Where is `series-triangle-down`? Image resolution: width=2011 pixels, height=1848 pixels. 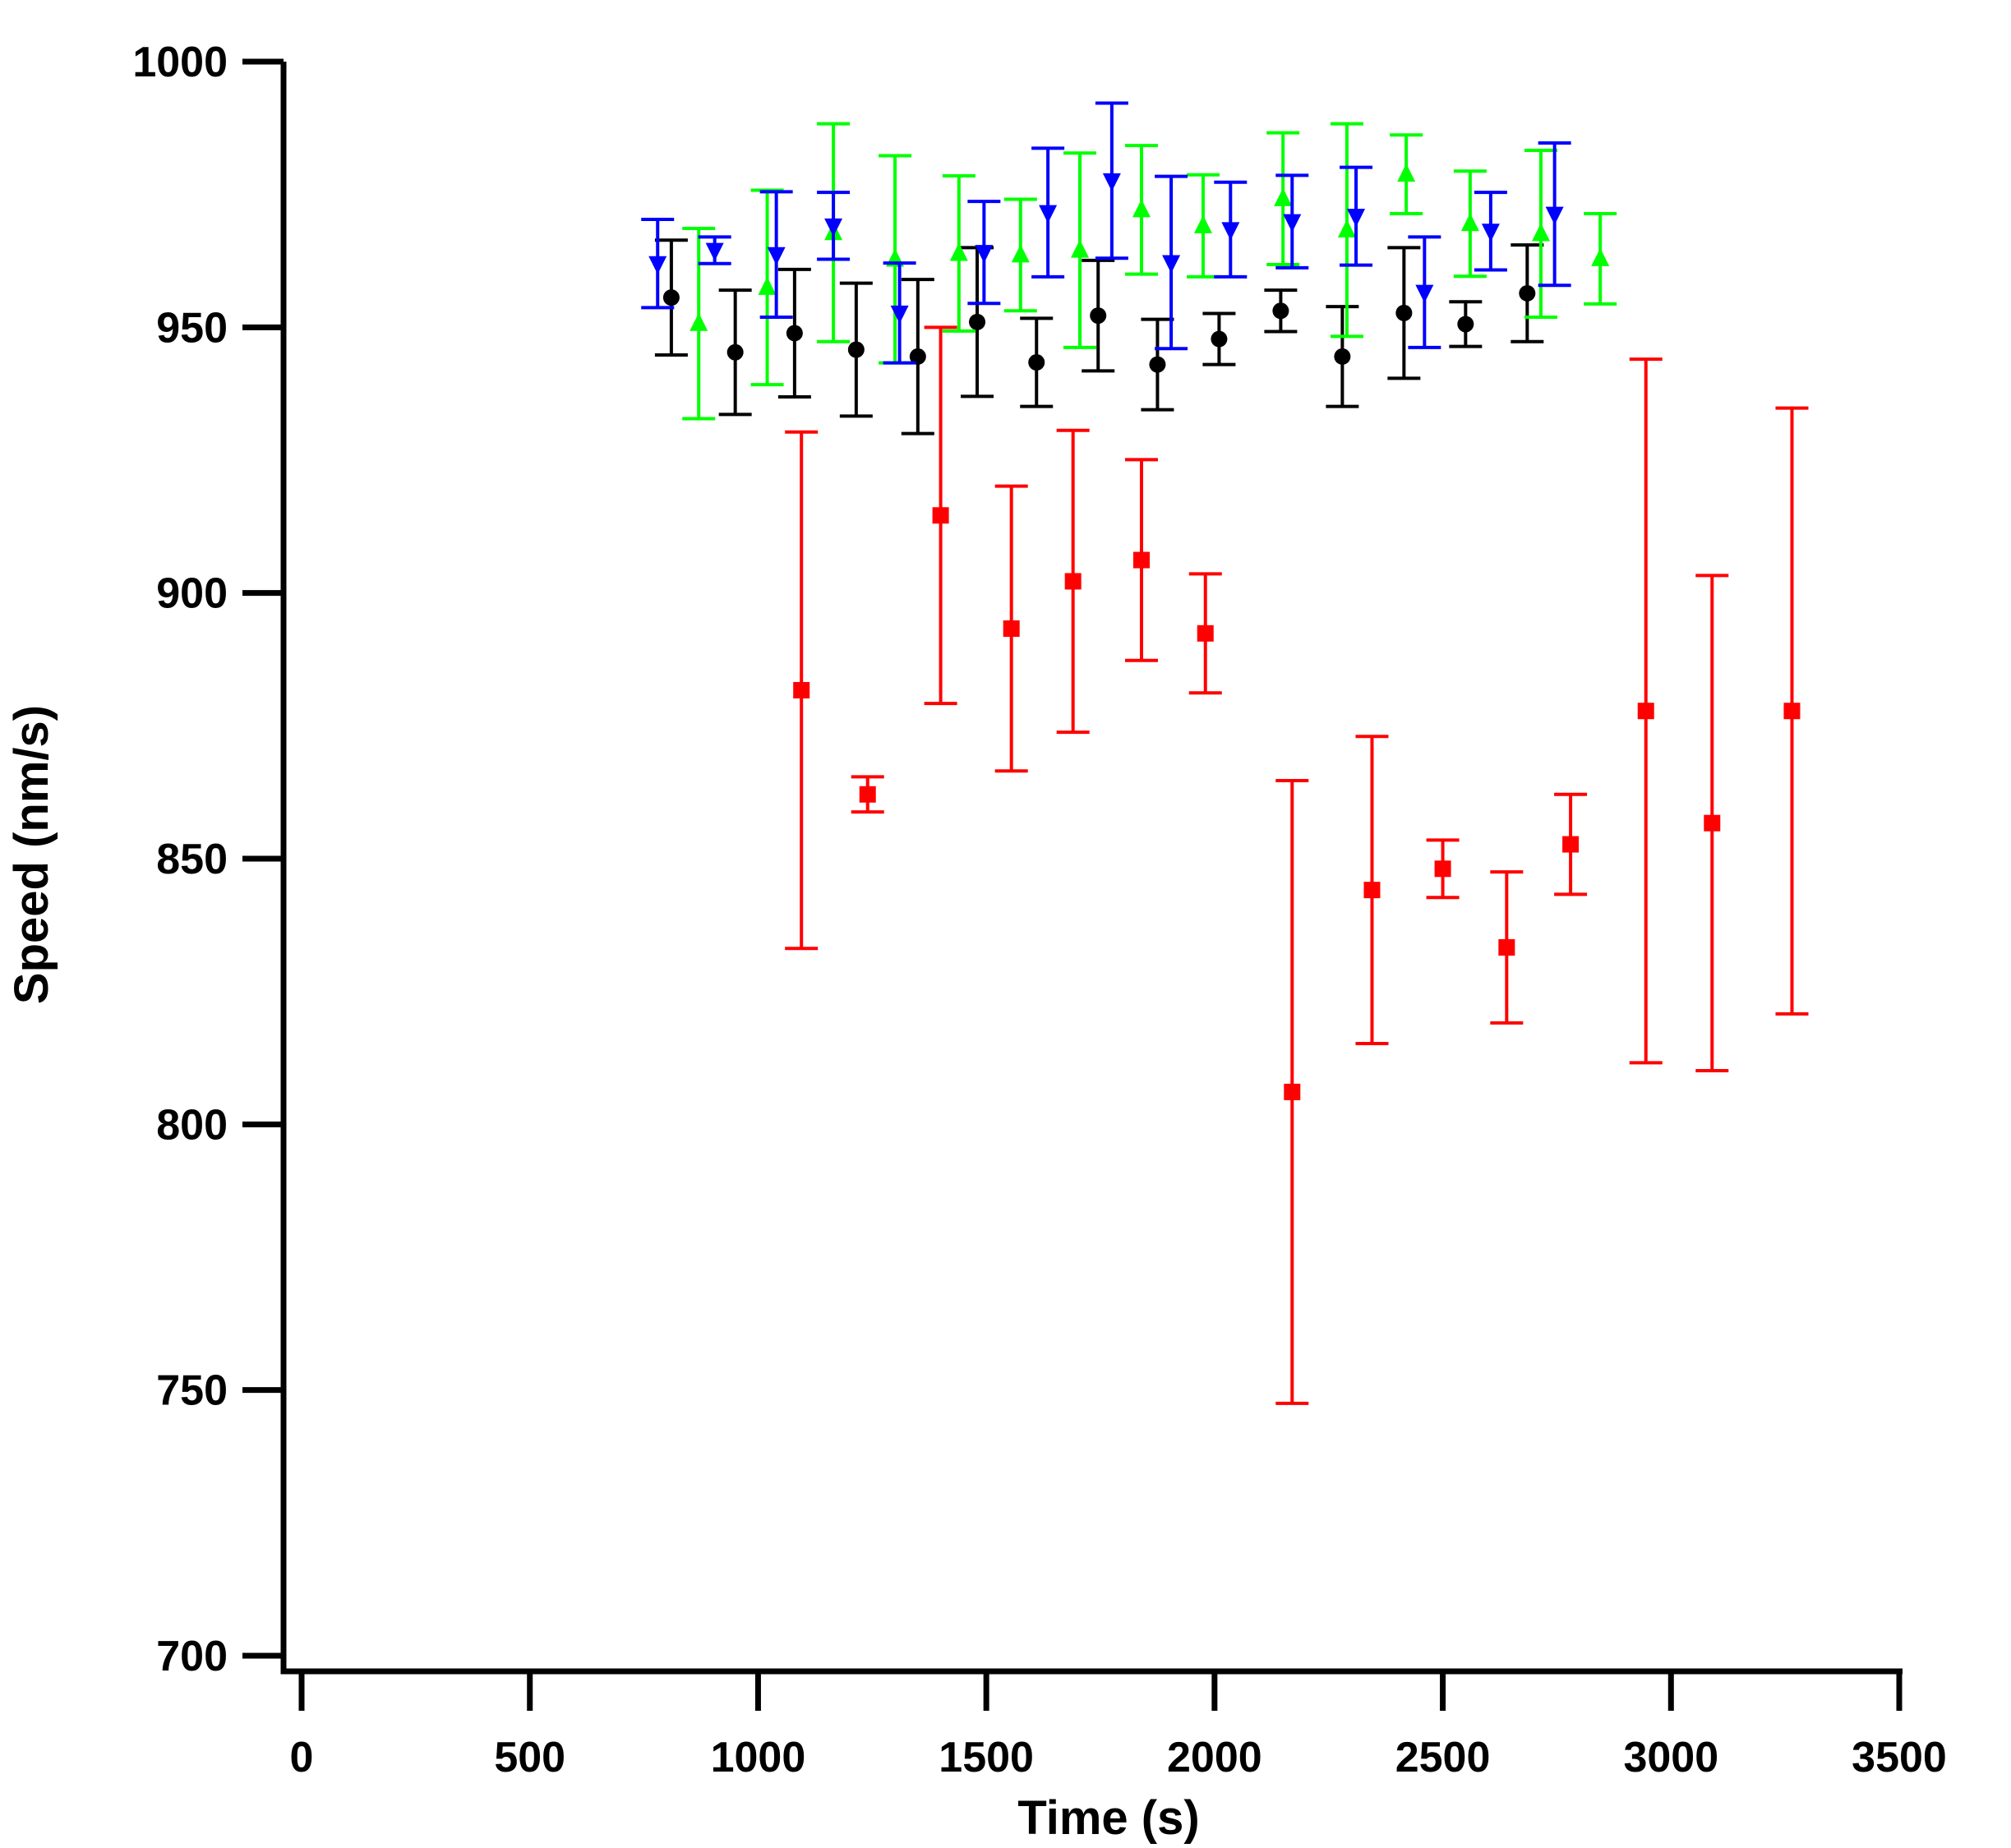 series-triangle-down is located at coordinates (1106, 233).